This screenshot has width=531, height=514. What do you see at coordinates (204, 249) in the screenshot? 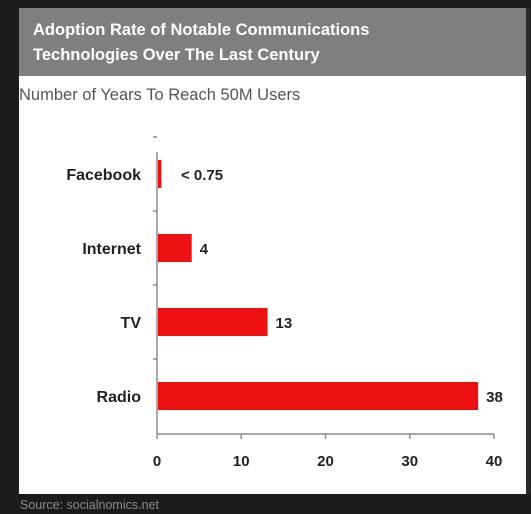
I see `data-label-internet: 4` at bounding box center [204, 249].